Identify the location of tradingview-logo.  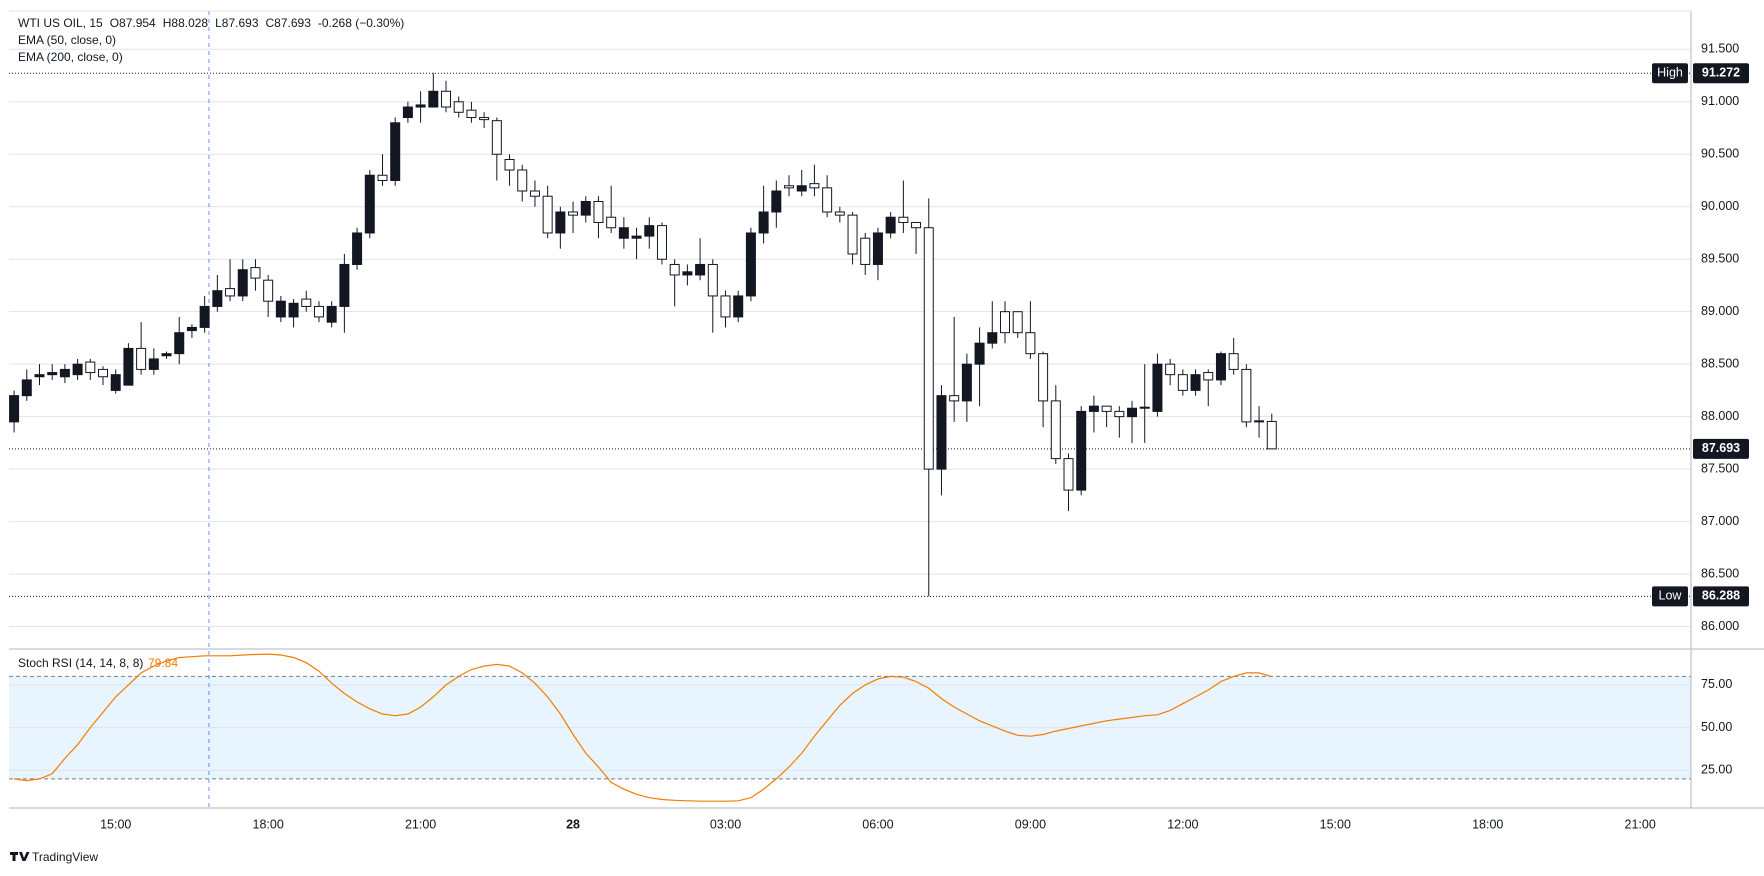
(20, 856).